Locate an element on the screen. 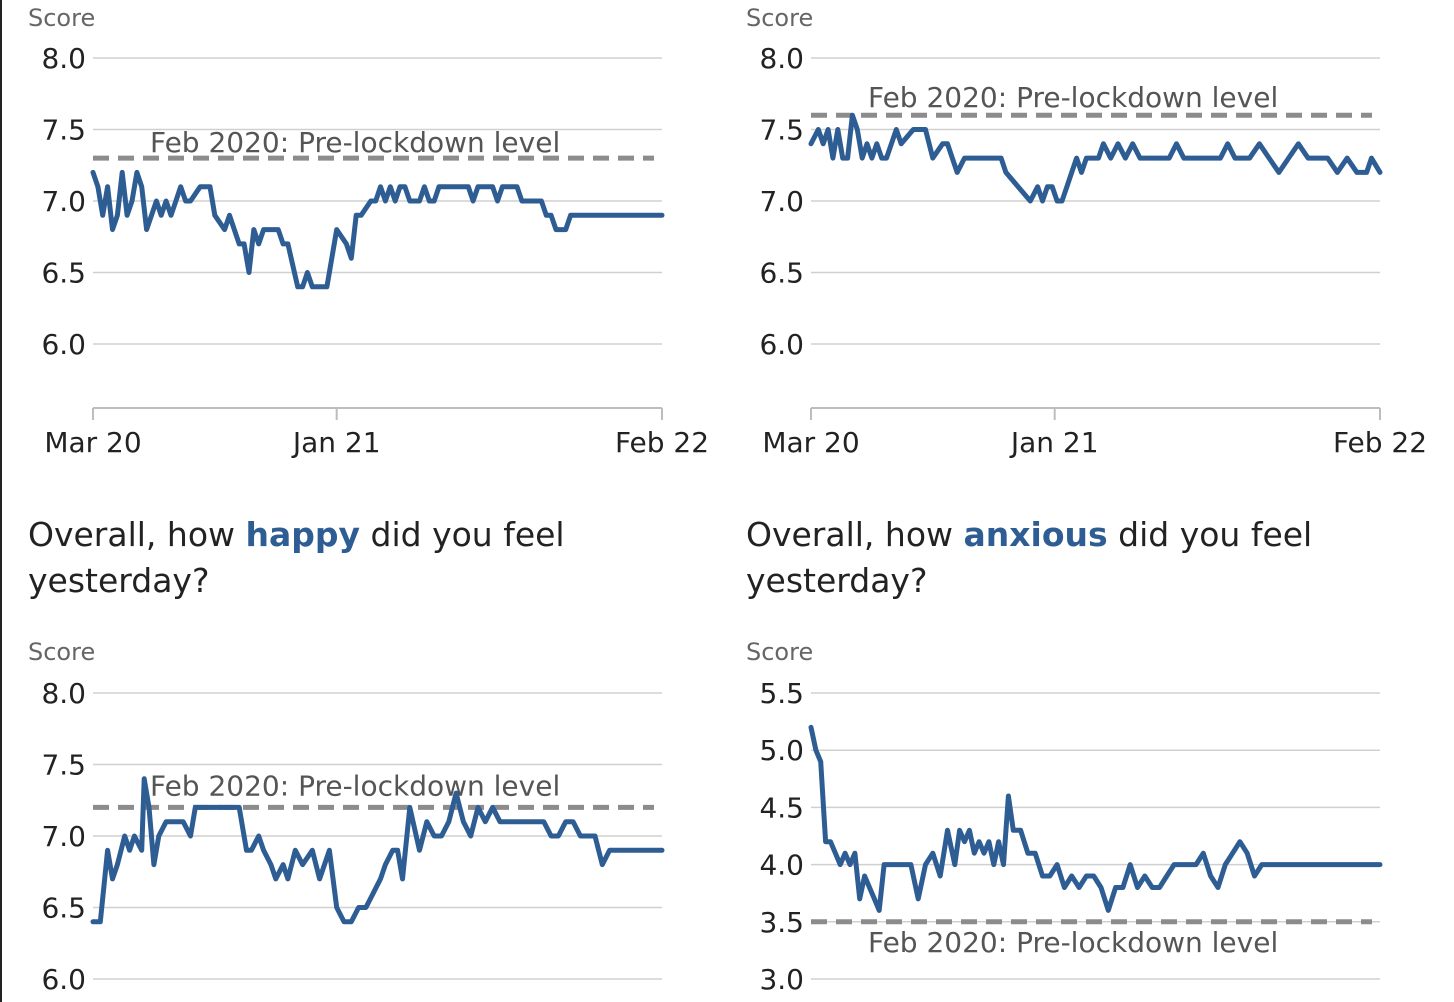 The height and width of the screenshot is (1002, 1454). y-tick-label: 5.0 is located at coordinates (781, 750).